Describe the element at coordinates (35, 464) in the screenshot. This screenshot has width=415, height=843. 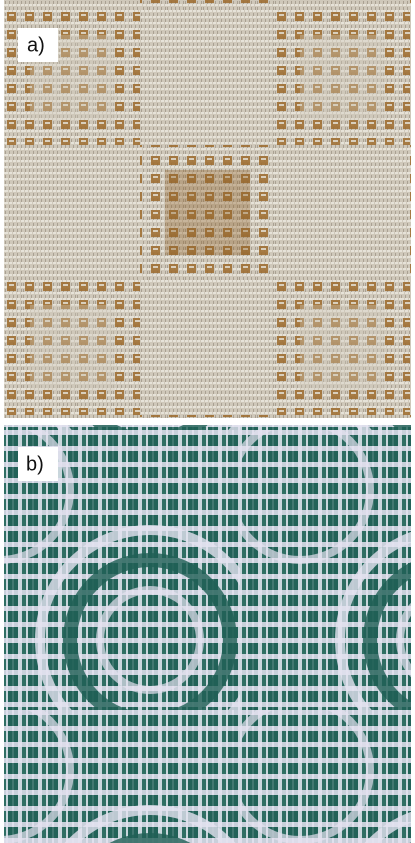
I see `panel-label: b)` at that location.